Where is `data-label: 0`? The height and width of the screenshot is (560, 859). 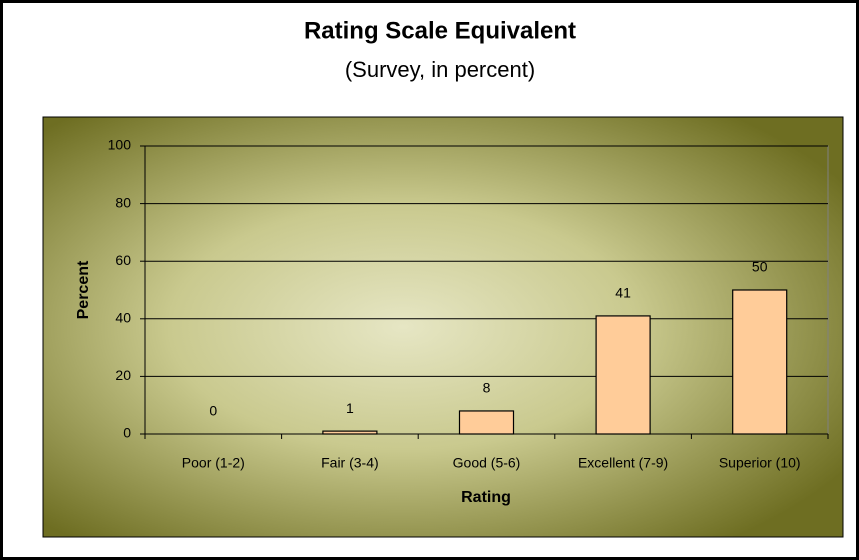 data-label: 0 is located at coordinates (213, 411).